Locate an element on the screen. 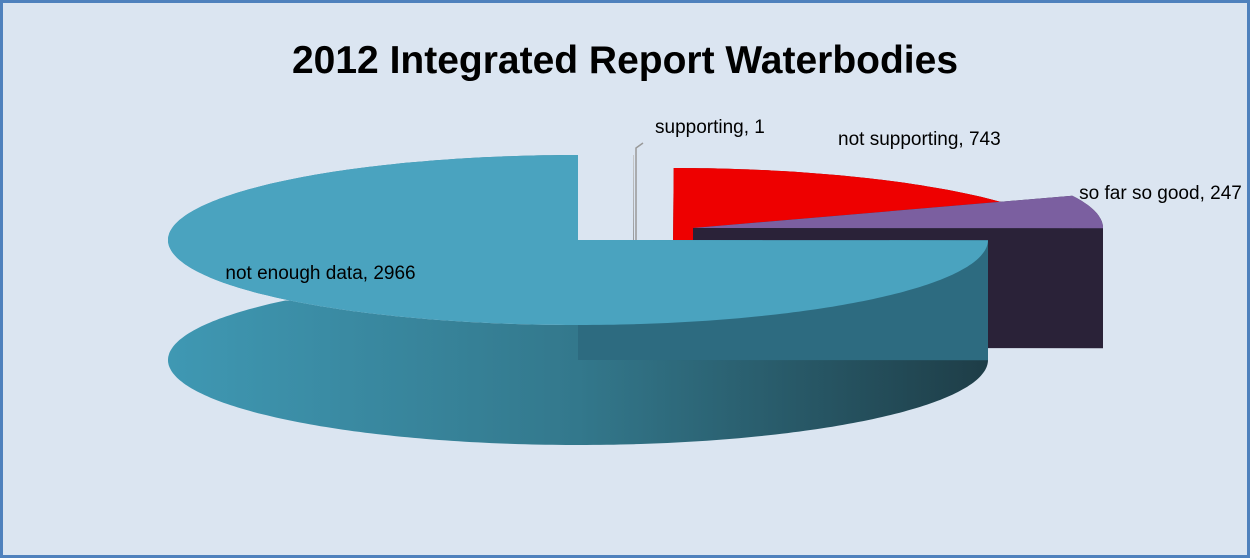 Image resolution: width=1250 pixels, height=558 pixels. chart-title: 2012 Integrated Report Waterbodies is located at coordinates (625, 60).